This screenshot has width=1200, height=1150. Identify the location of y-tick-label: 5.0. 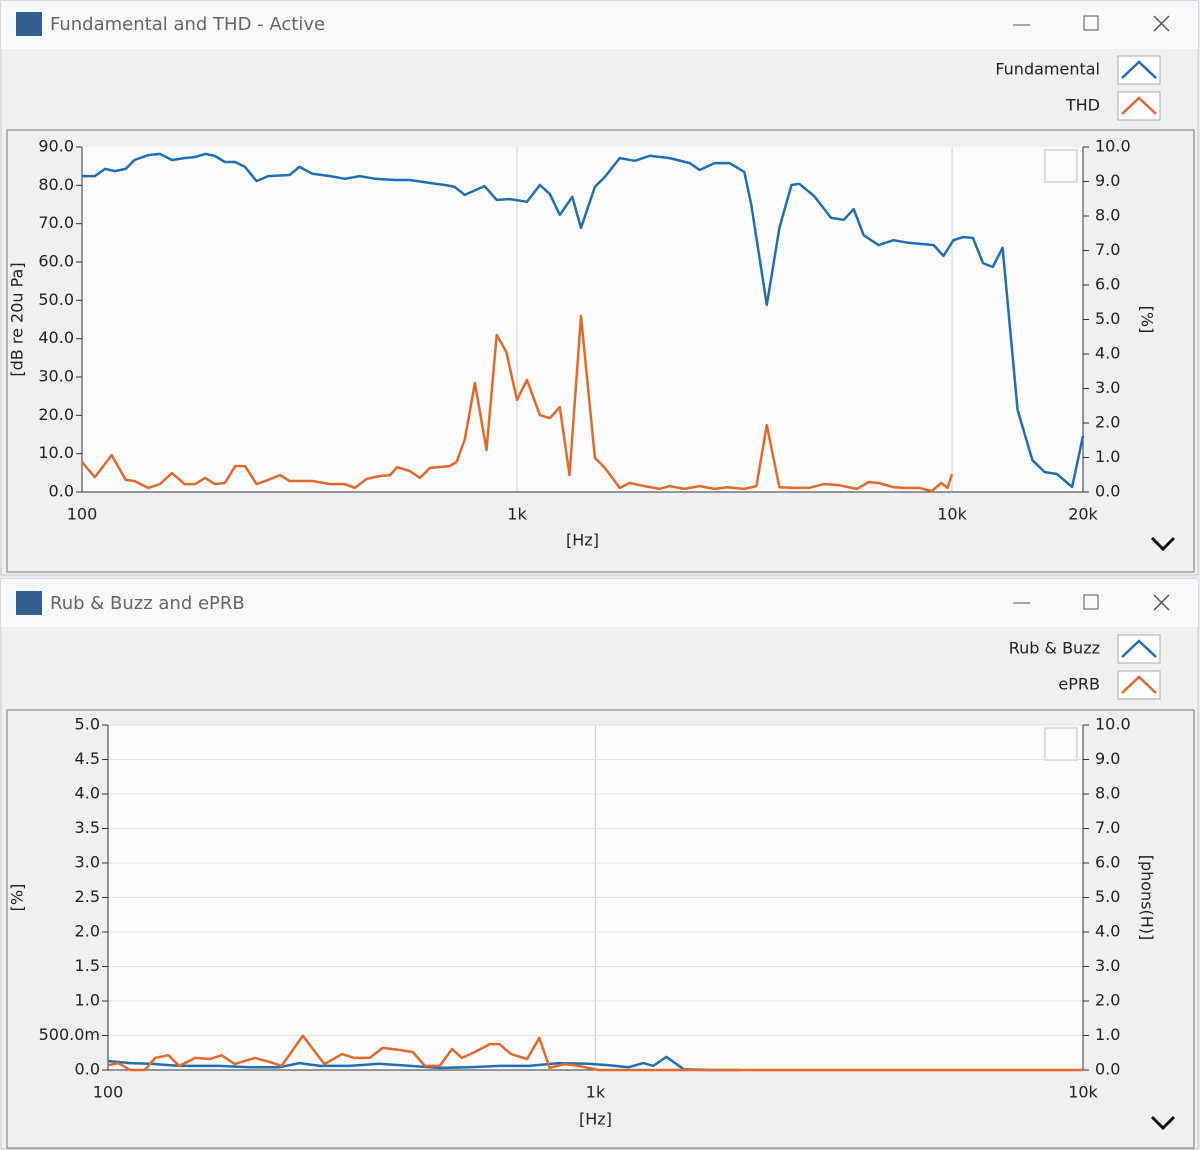
(87, 724).